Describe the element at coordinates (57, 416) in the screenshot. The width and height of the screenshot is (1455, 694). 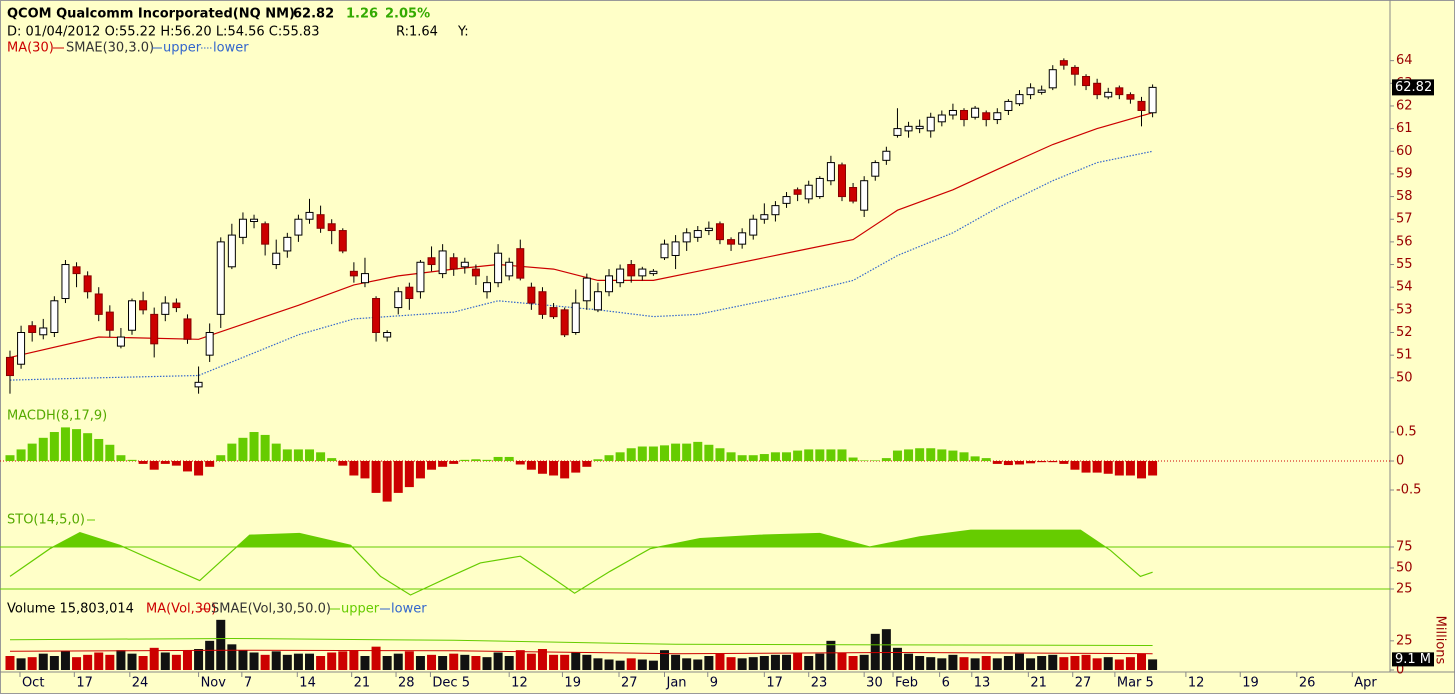
I see `panel-title: MACDH(8,17,9)` at that location.